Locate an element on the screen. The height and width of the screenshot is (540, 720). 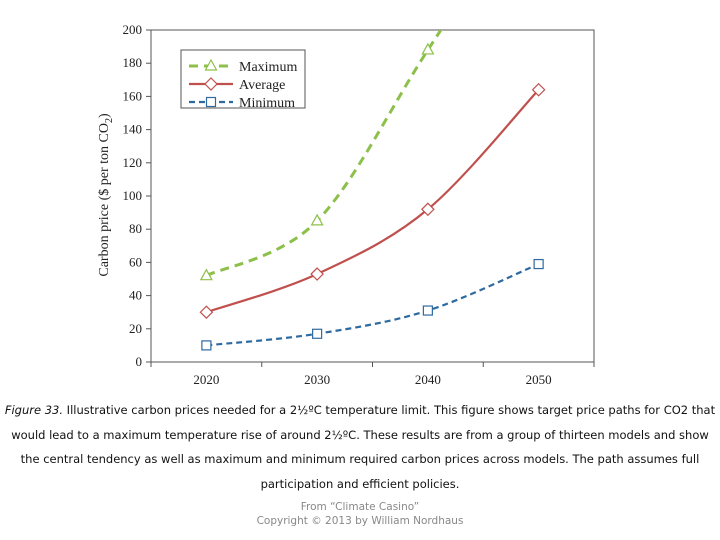
y-axis-title: Carbon price ($ per ton CO2) is located at coordinates (106, 195).